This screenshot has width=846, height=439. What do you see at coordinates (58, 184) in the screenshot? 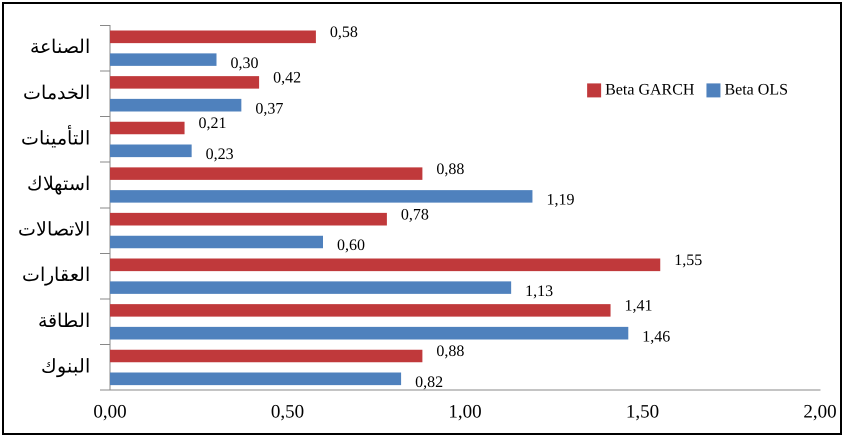
I see `y-tick-label: استهلاك` at bounding box center [58, 184].